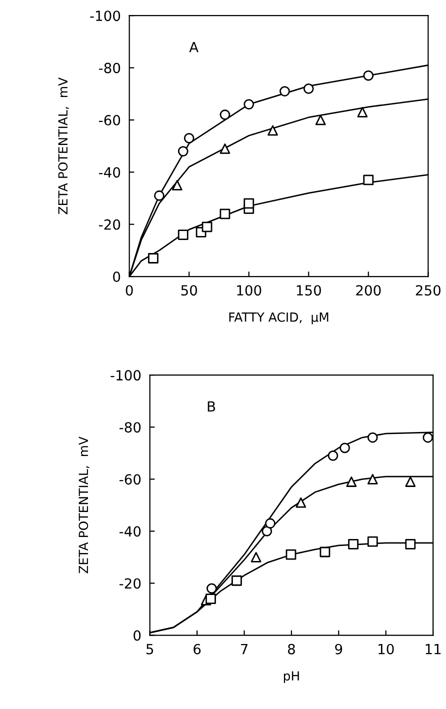 This screenshot has height=709, width=446. What do you see at coordinates (368, 290) in the screenshot?
I see `x-tick-label: 200` at bounding box center [368, 290].